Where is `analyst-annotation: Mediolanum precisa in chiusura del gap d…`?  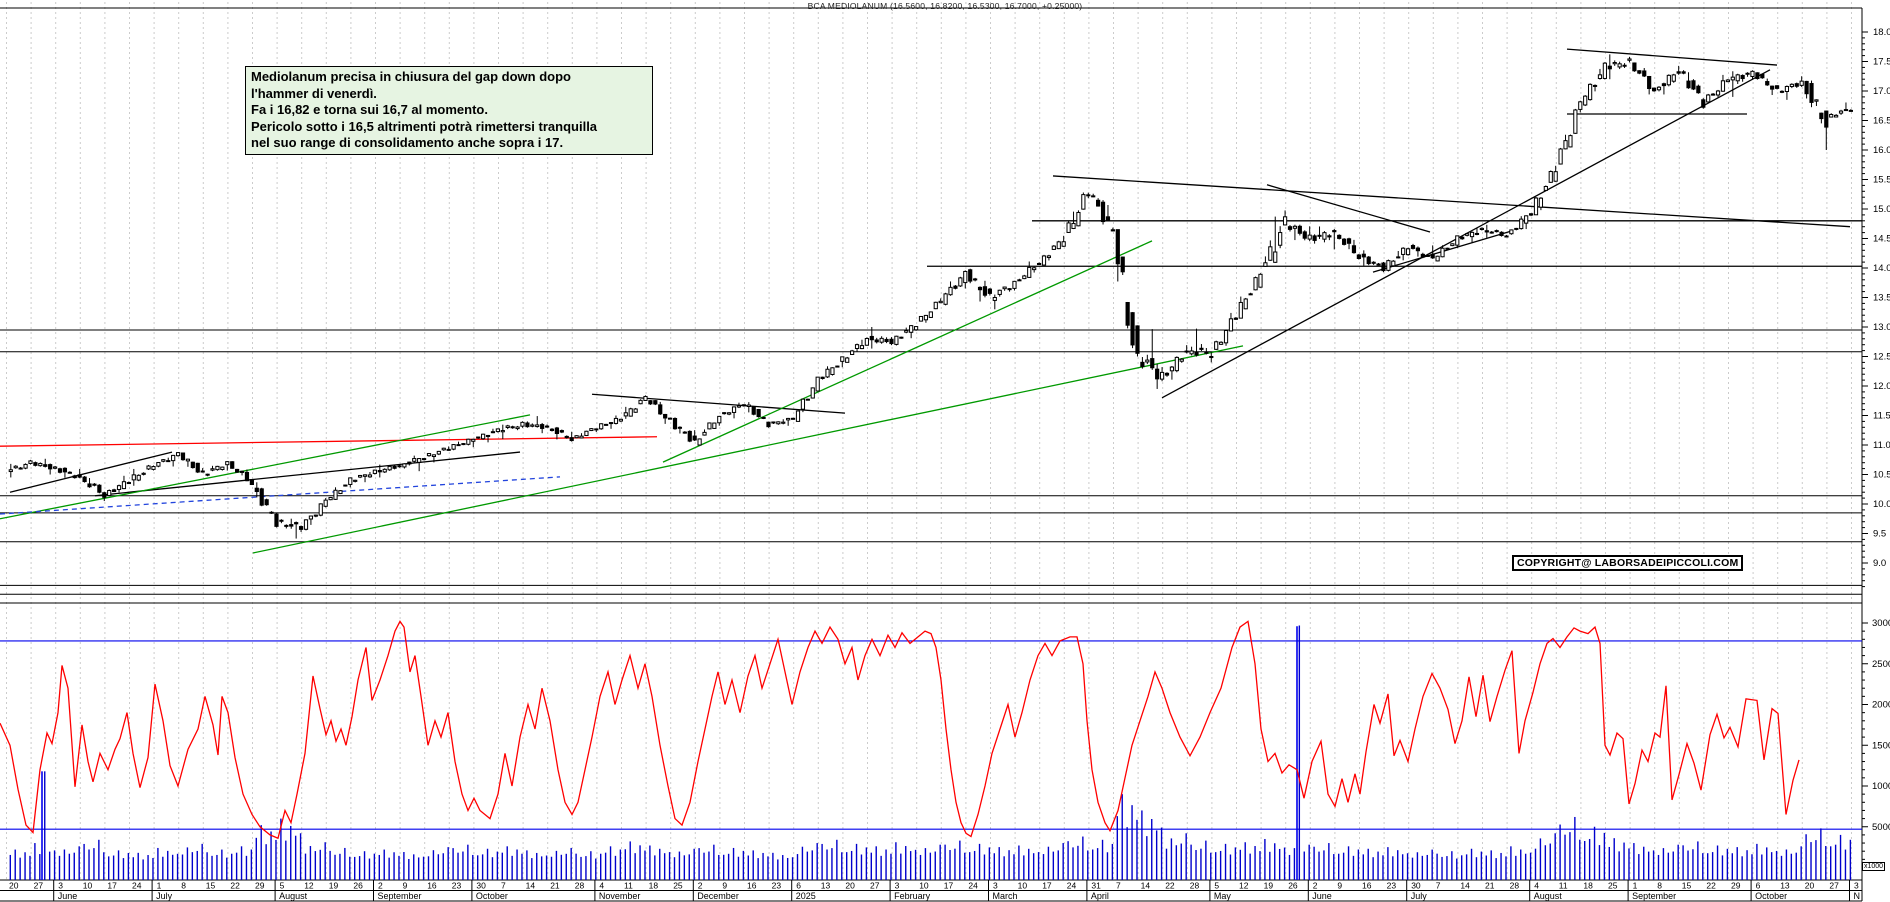 analyst-annotation: Mediolanum precisa in chiusura del gap d… is located at coordinates (449, 110).